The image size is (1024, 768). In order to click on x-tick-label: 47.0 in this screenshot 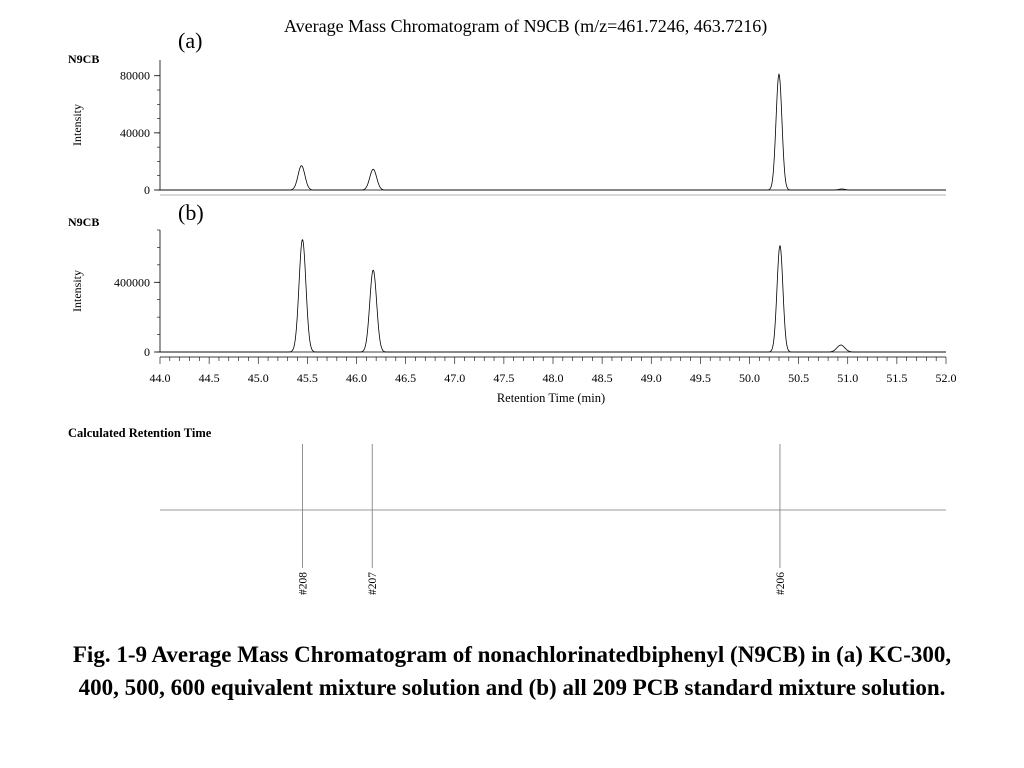, I will do `click(454, 378)`.